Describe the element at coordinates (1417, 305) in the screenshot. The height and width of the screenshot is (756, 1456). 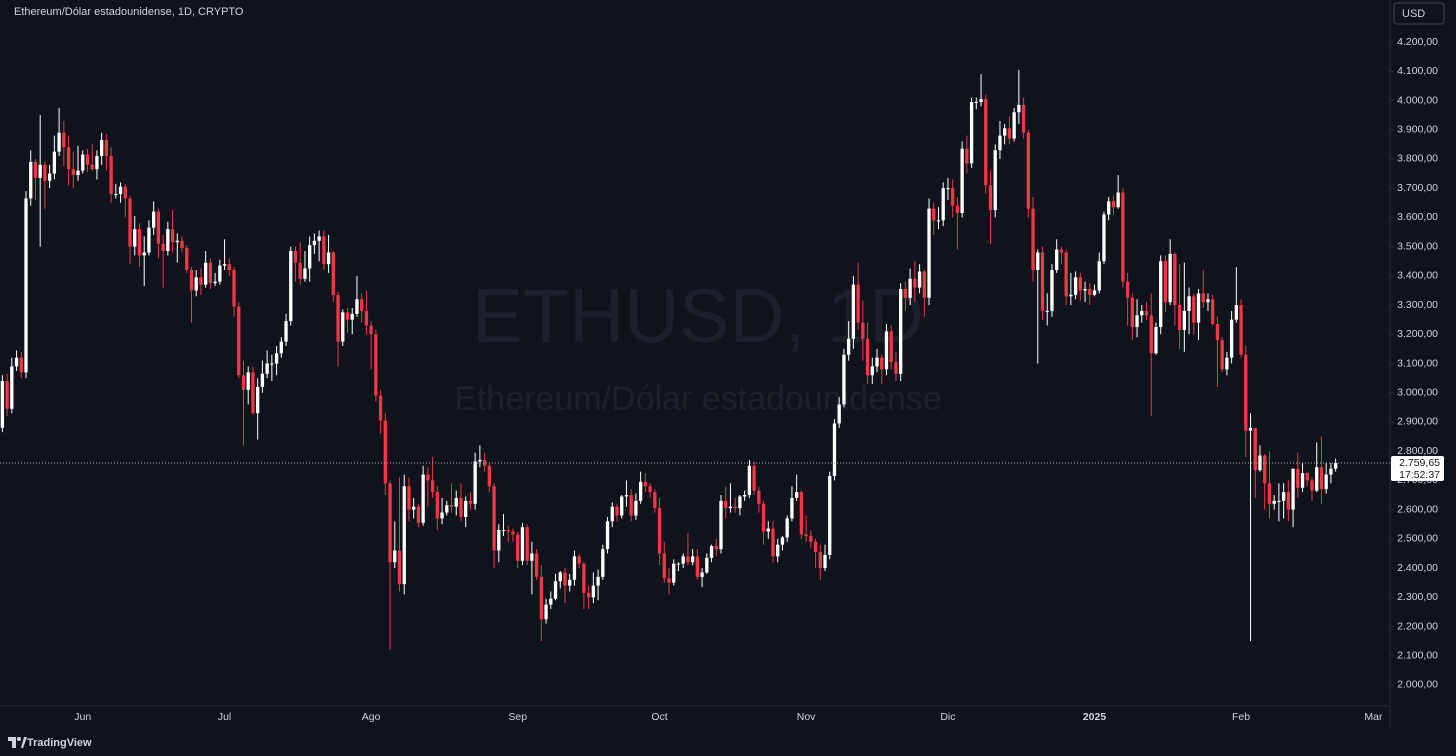
I see `y-tick-label: 3.300,00` at that location.